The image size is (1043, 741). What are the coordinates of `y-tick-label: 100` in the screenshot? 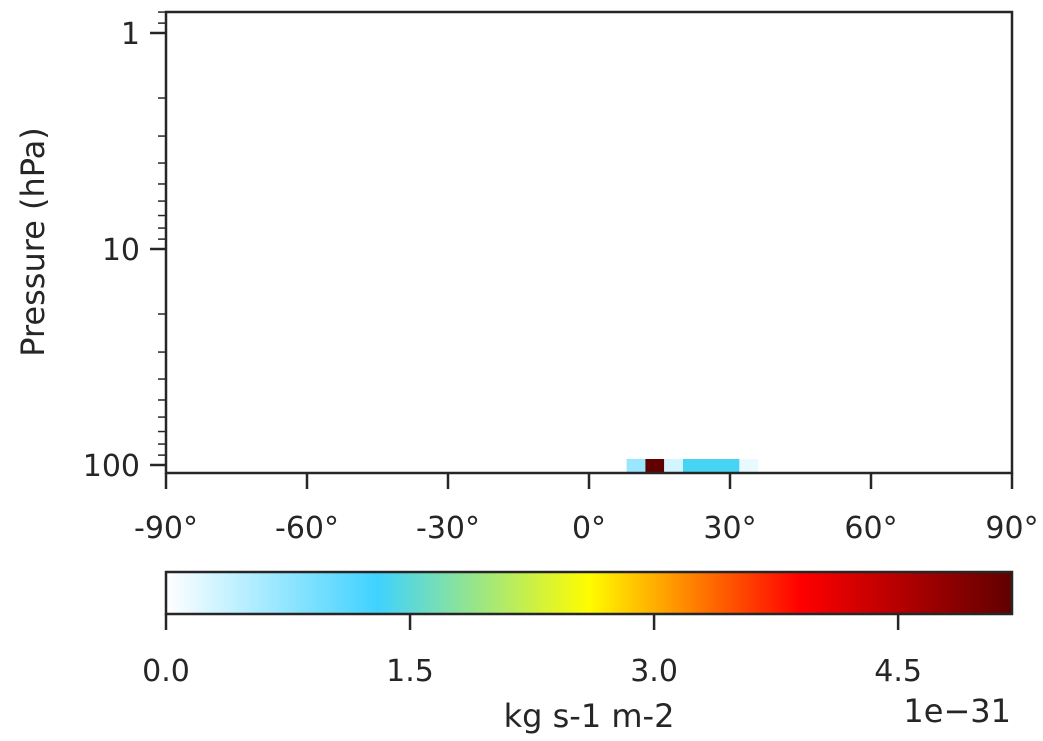 It's located at (111, 466).